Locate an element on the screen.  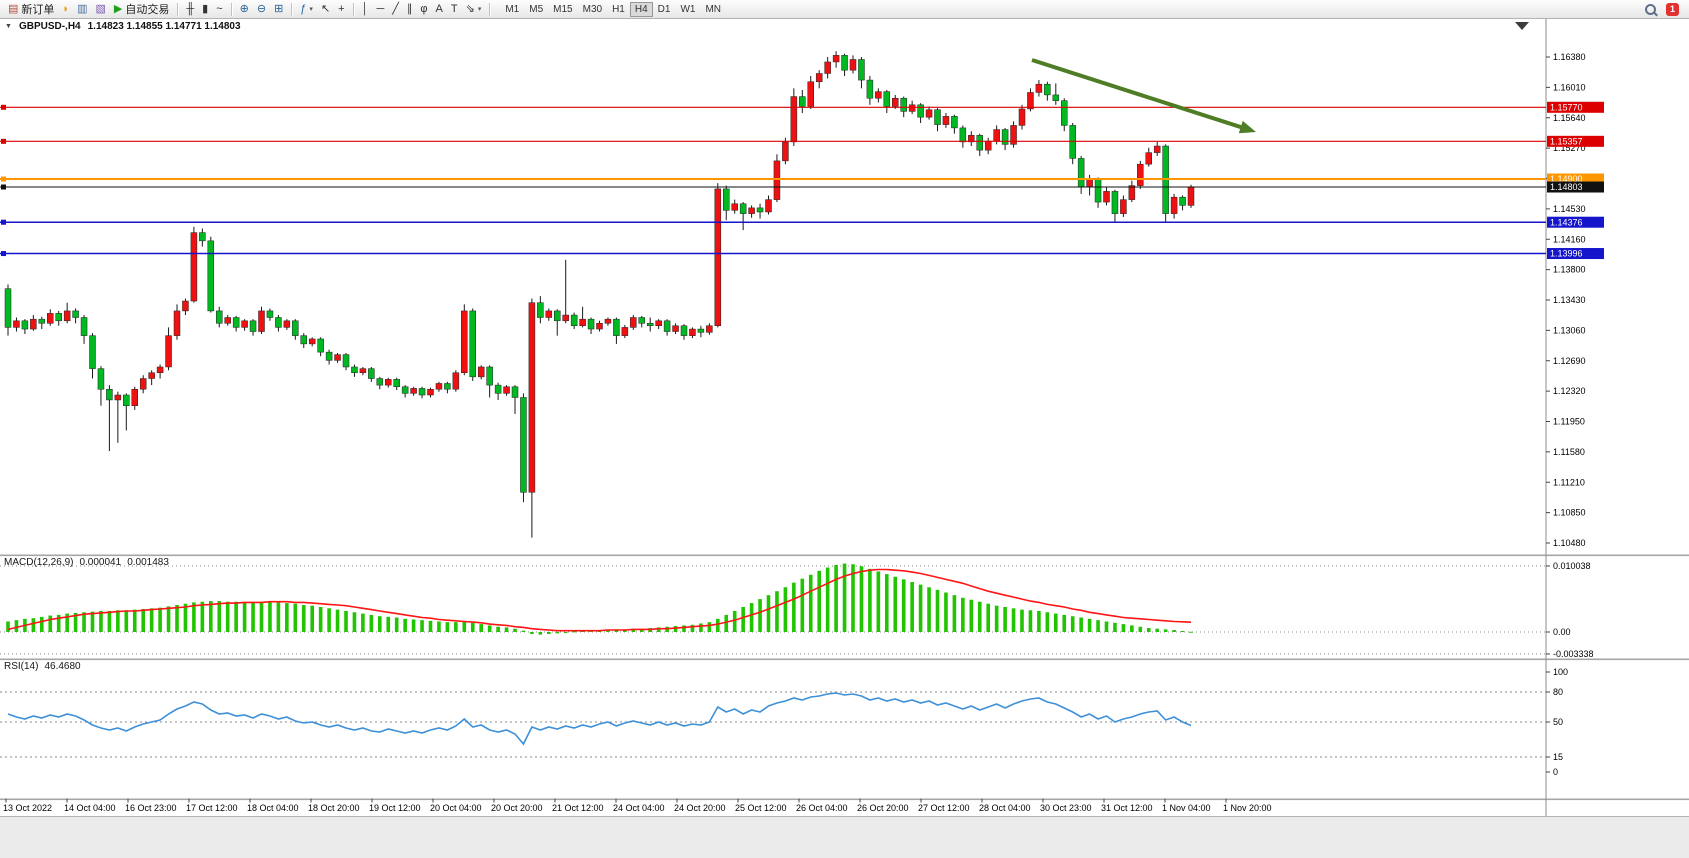
fibonacci-button: φ is located at coordinates (423, 9).